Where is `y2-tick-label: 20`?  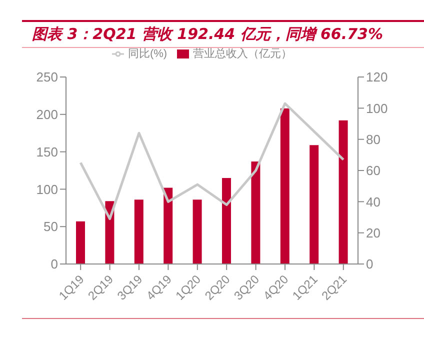
y2-tick-label: 20 is located at coordinates (373, 232).